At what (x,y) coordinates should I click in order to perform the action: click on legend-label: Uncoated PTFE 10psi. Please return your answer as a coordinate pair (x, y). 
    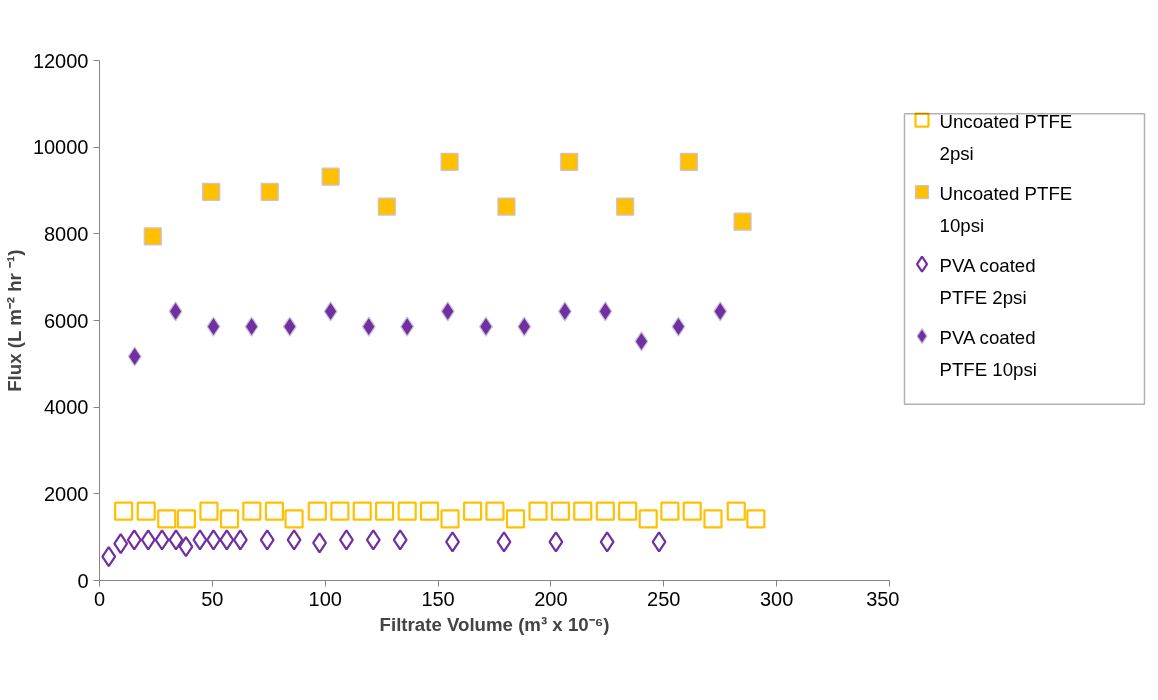
    Looking at the image, I should click on (1006, 209).